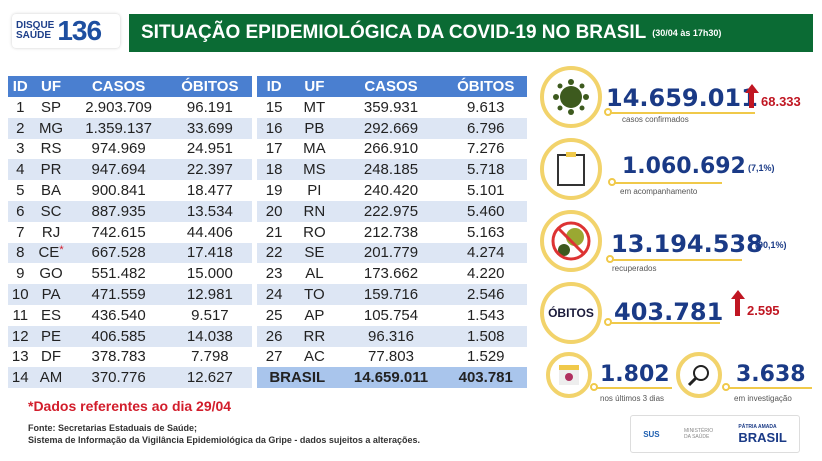 This screenshot has height=461, width=822. Describe the element at coordinates (20, 170) in the screenshot. I see `cell-text: 4` at that location.